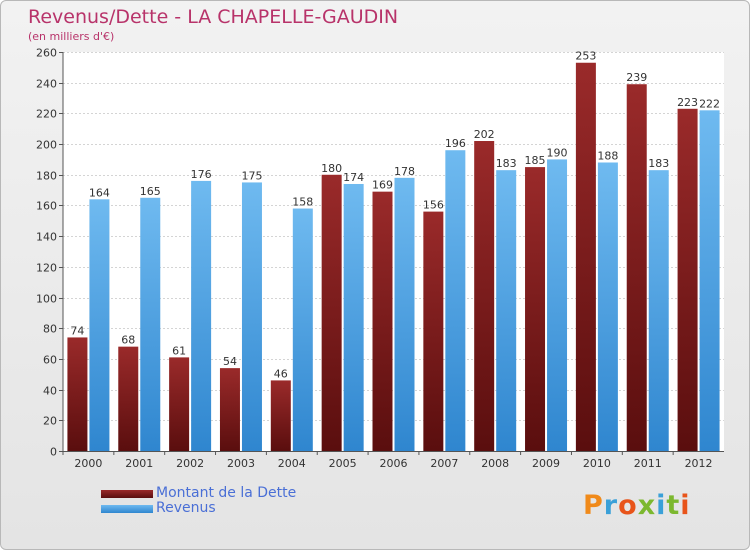 Image resolution: width=750 pixels, height=550 pixels. Describe the element at coordinates (50, 329) in the screenshot. I see `y-tick-label: 80` at that location.